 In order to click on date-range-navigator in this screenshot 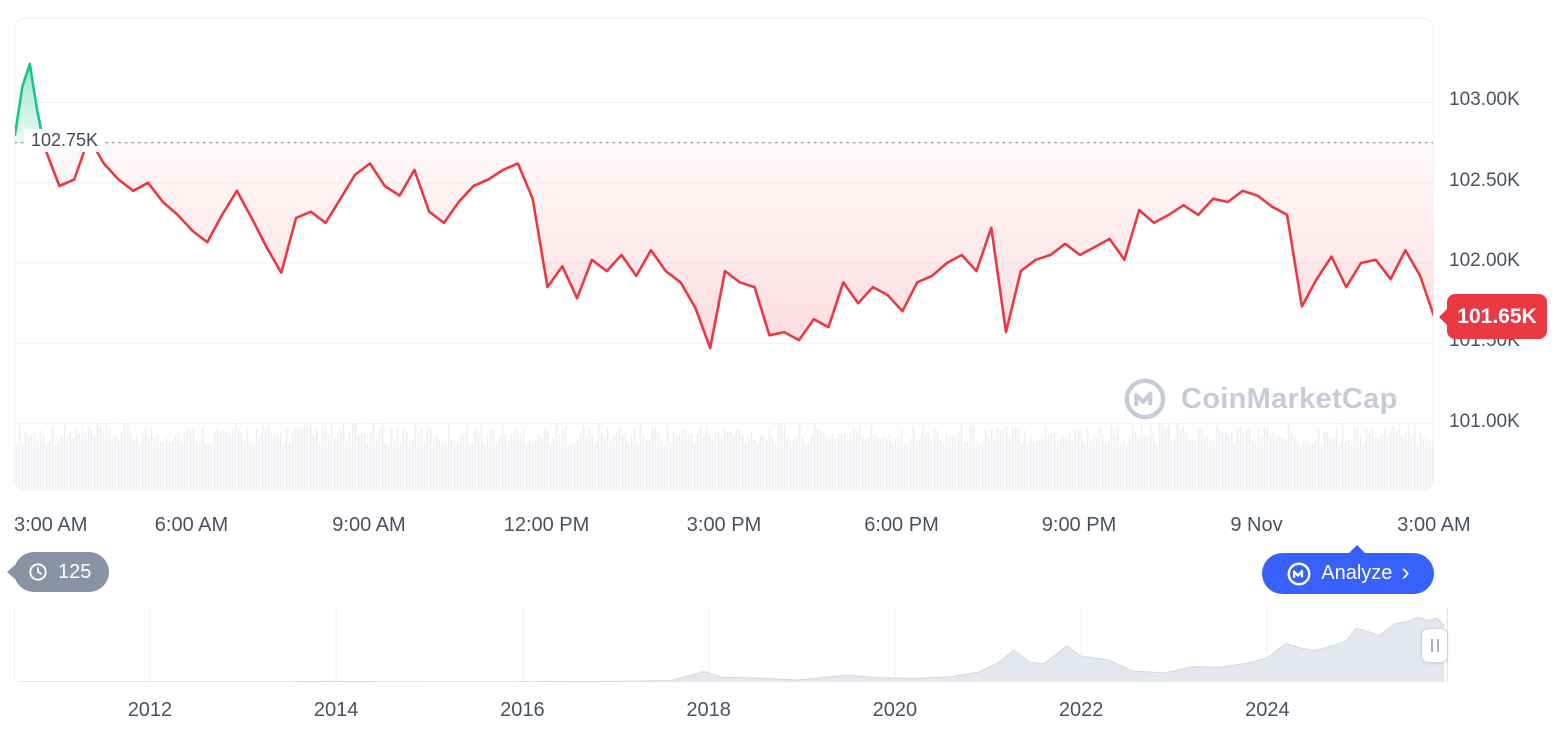, I will do `click(731, 645)`.